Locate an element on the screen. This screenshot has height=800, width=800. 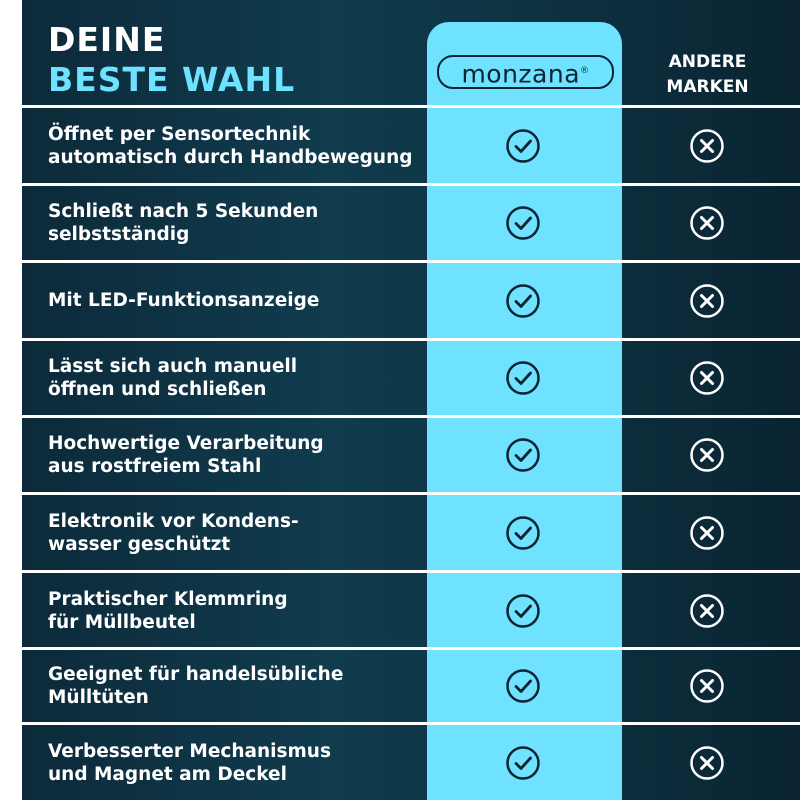
other-brands: ANDERE MARKEN is located at coordinates (707, 75).